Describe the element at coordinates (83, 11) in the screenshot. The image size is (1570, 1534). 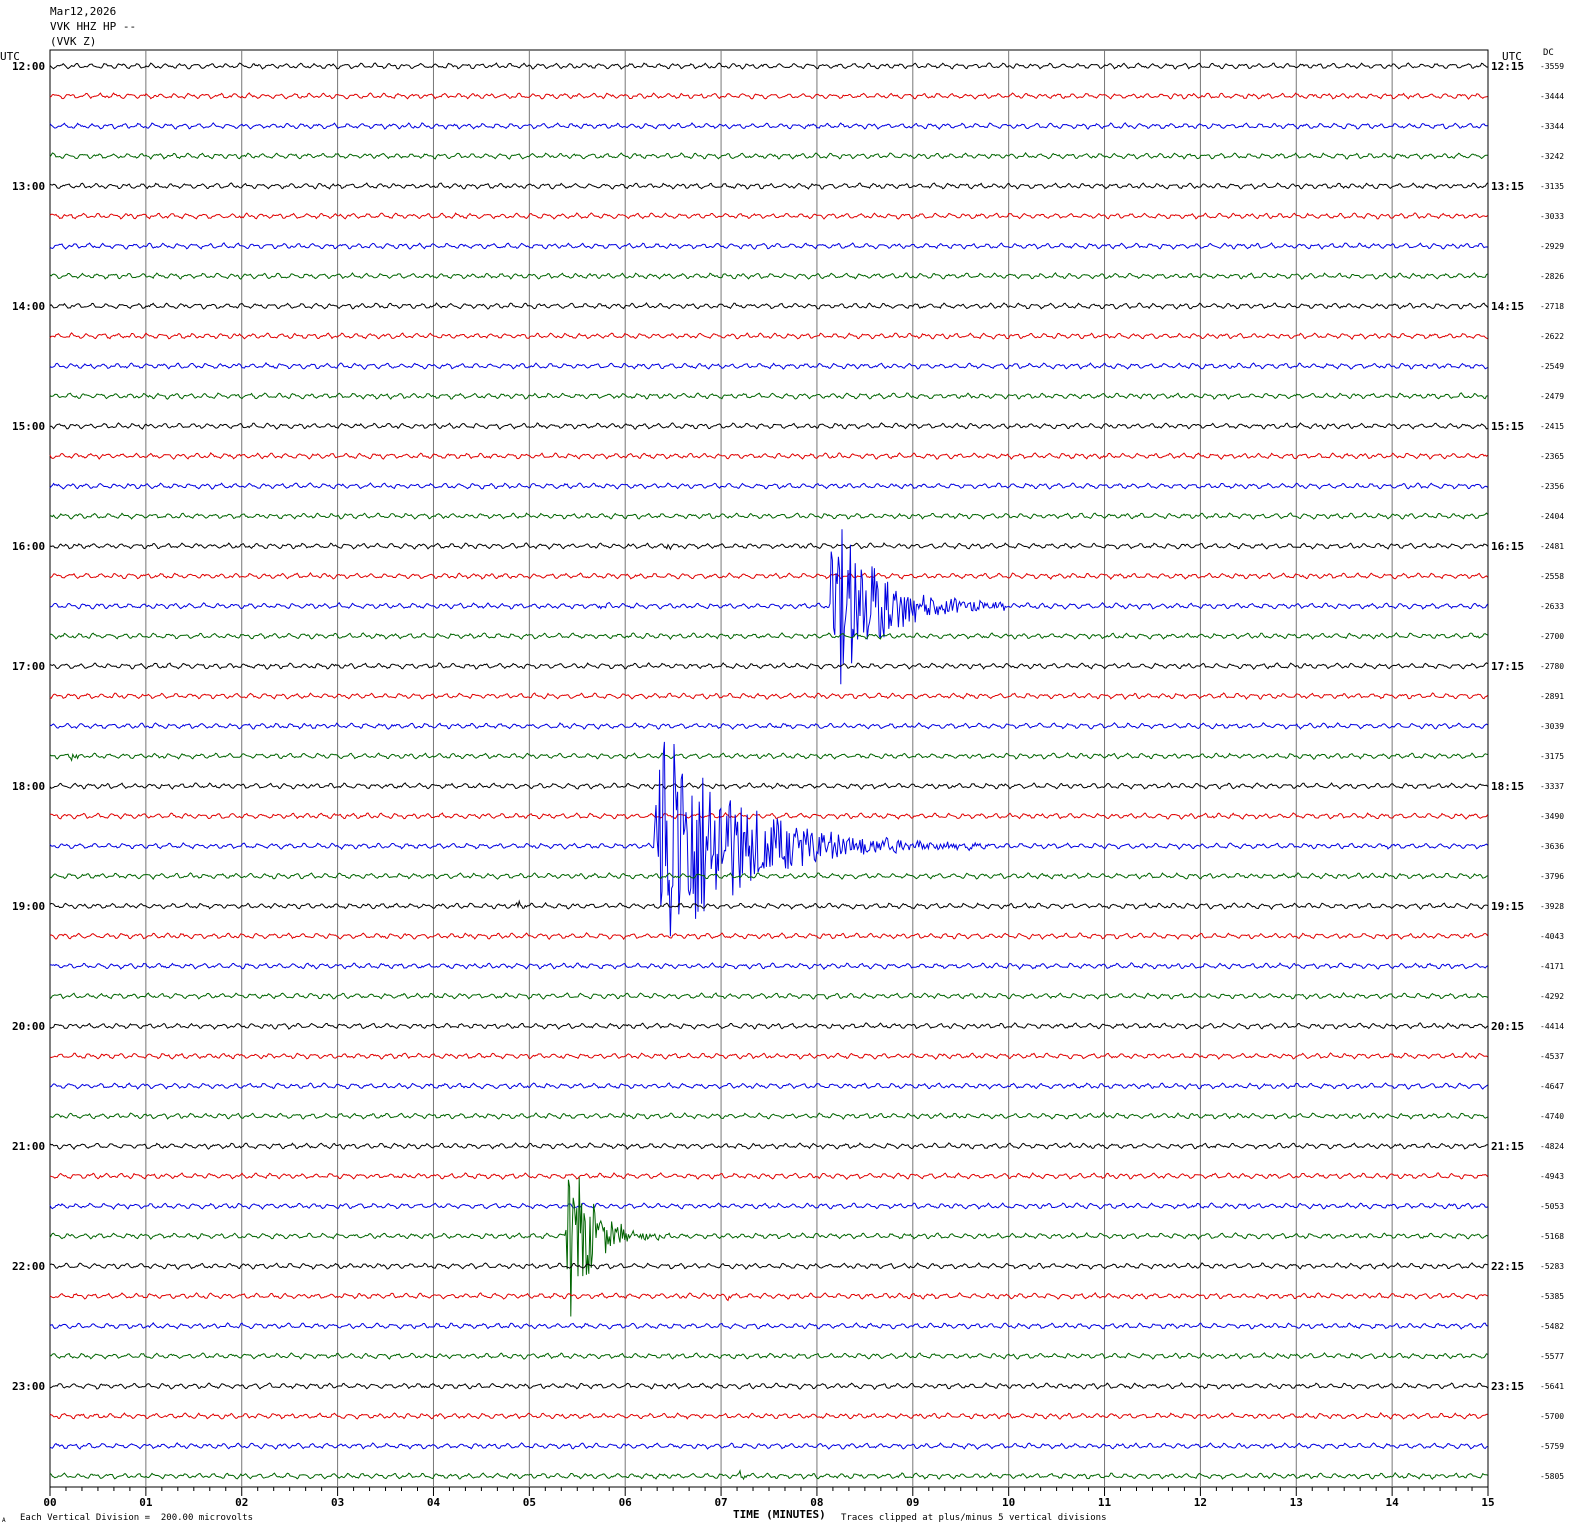
I see `header-date: Mar12,2026` at that location.